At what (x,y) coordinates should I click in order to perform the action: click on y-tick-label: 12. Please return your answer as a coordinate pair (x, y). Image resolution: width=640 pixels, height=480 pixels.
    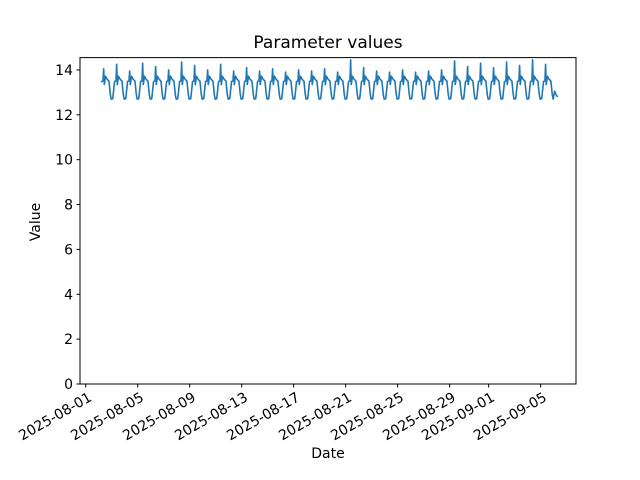
    Looking at the image, I should click on (64, 116).